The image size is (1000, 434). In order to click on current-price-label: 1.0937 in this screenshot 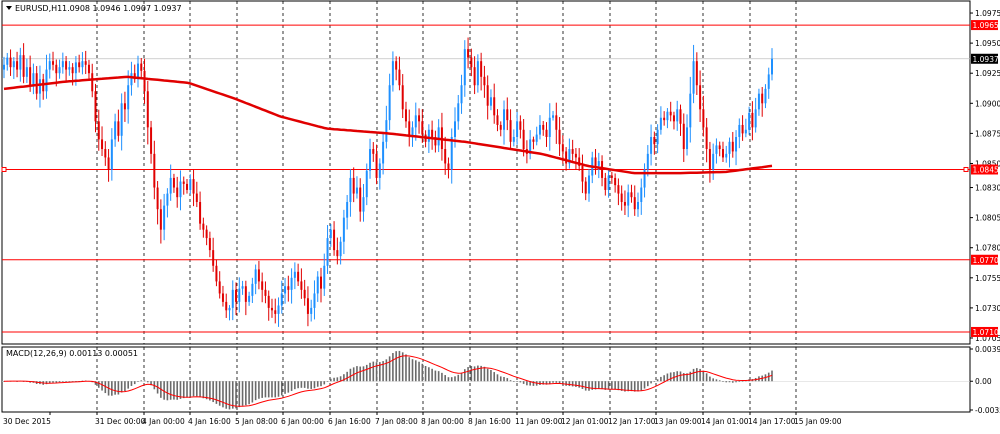, I will do `click(986, 59)`.